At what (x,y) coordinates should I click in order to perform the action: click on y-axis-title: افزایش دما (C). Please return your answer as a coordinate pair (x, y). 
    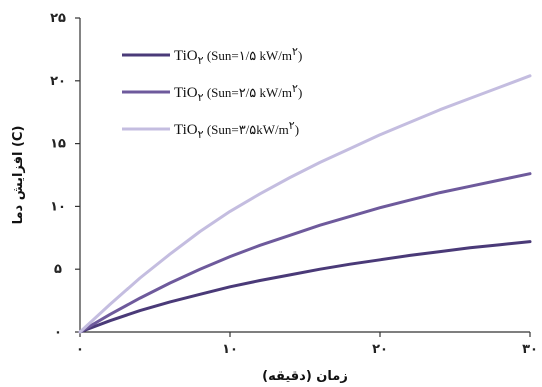
    Looking at the image, I should click on (18, 175).